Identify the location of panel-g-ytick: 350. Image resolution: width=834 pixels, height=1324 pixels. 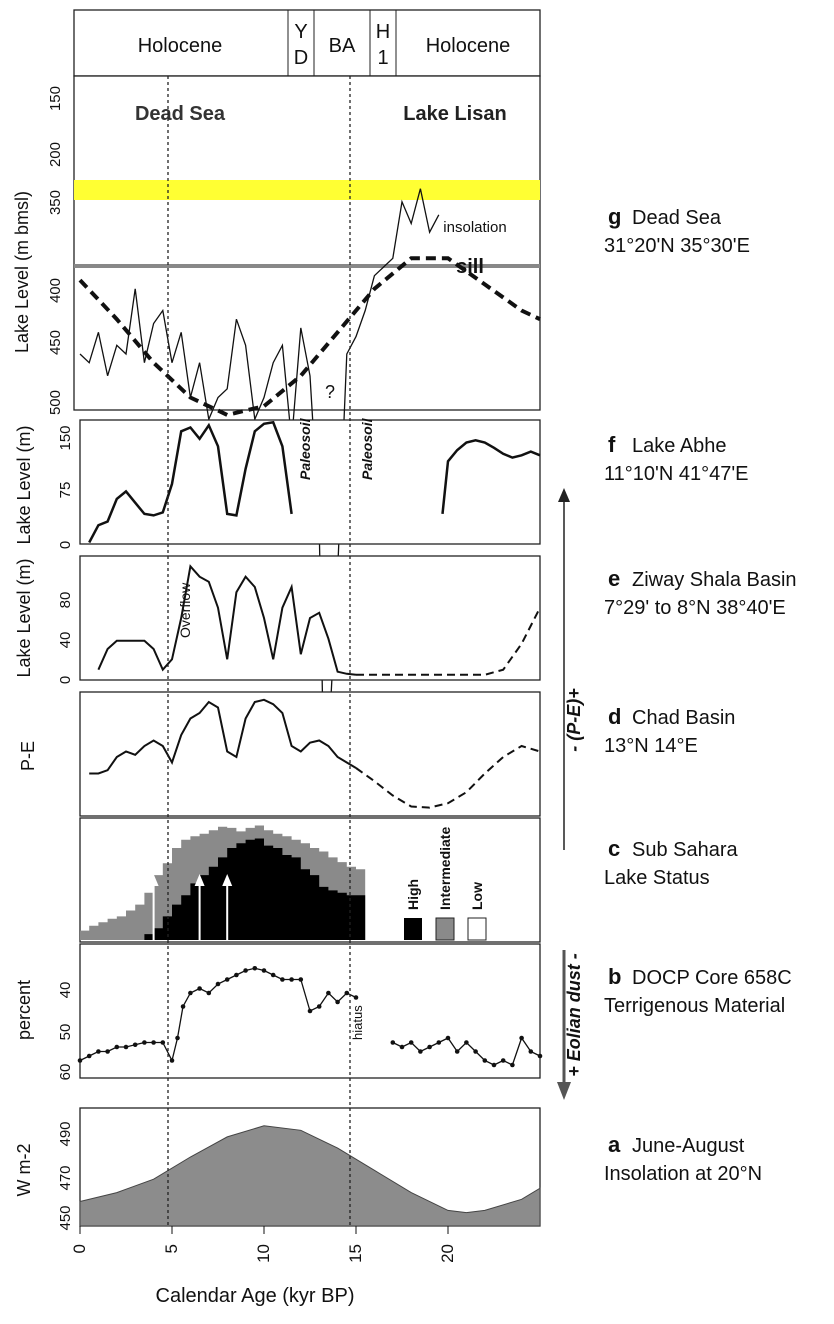
(55, 202).